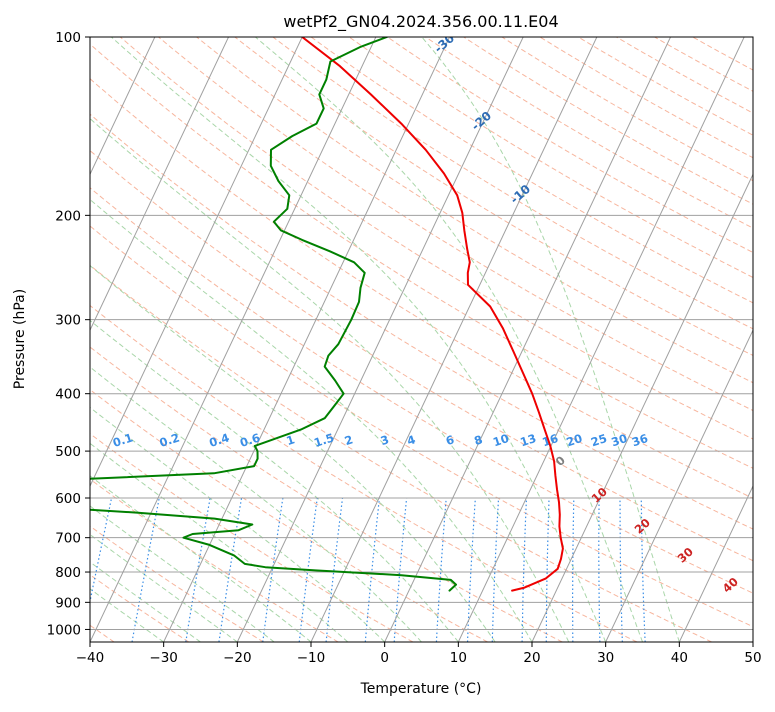 The width and height of the screenshot is (775, 712). Describe the element at coordinates (752, 658) in the screenshot. I see `x-tick-label: 50` at that location.